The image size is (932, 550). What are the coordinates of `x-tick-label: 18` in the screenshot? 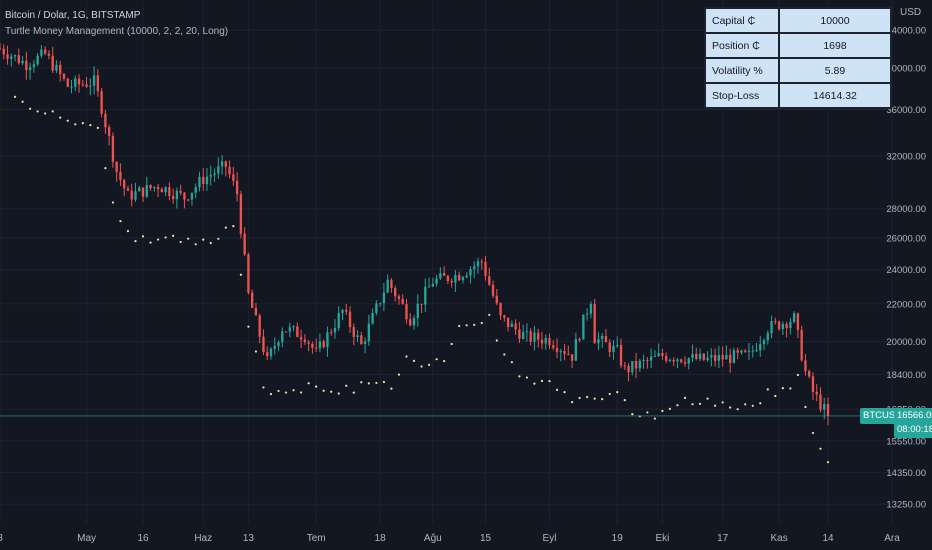 It's located at (381, 538).